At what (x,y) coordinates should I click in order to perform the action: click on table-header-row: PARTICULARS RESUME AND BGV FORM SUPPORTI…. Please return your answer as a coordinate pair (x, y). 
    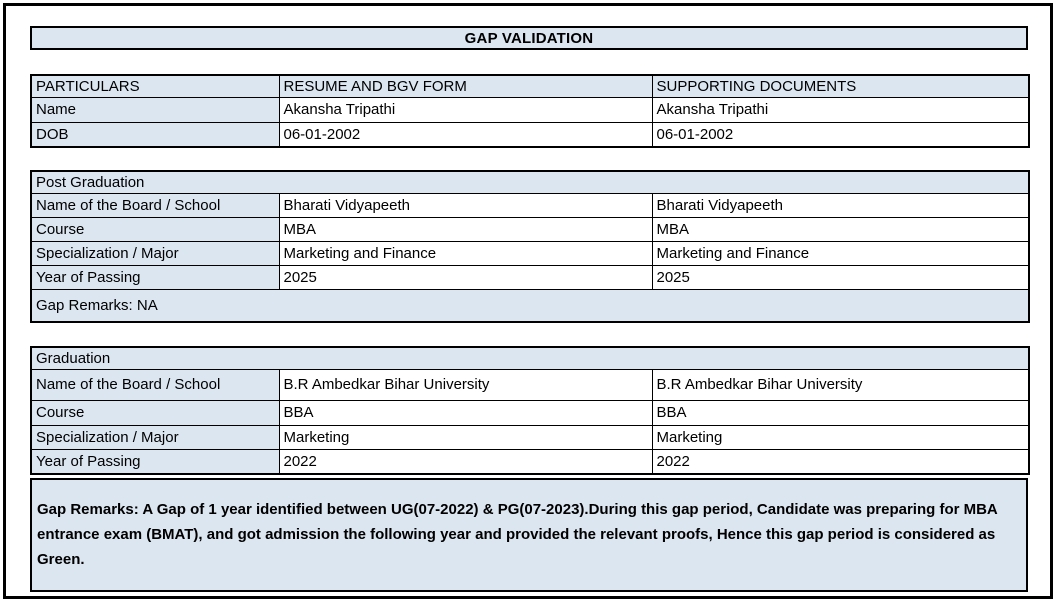
    Looking at the image, I should click on (530, 86).